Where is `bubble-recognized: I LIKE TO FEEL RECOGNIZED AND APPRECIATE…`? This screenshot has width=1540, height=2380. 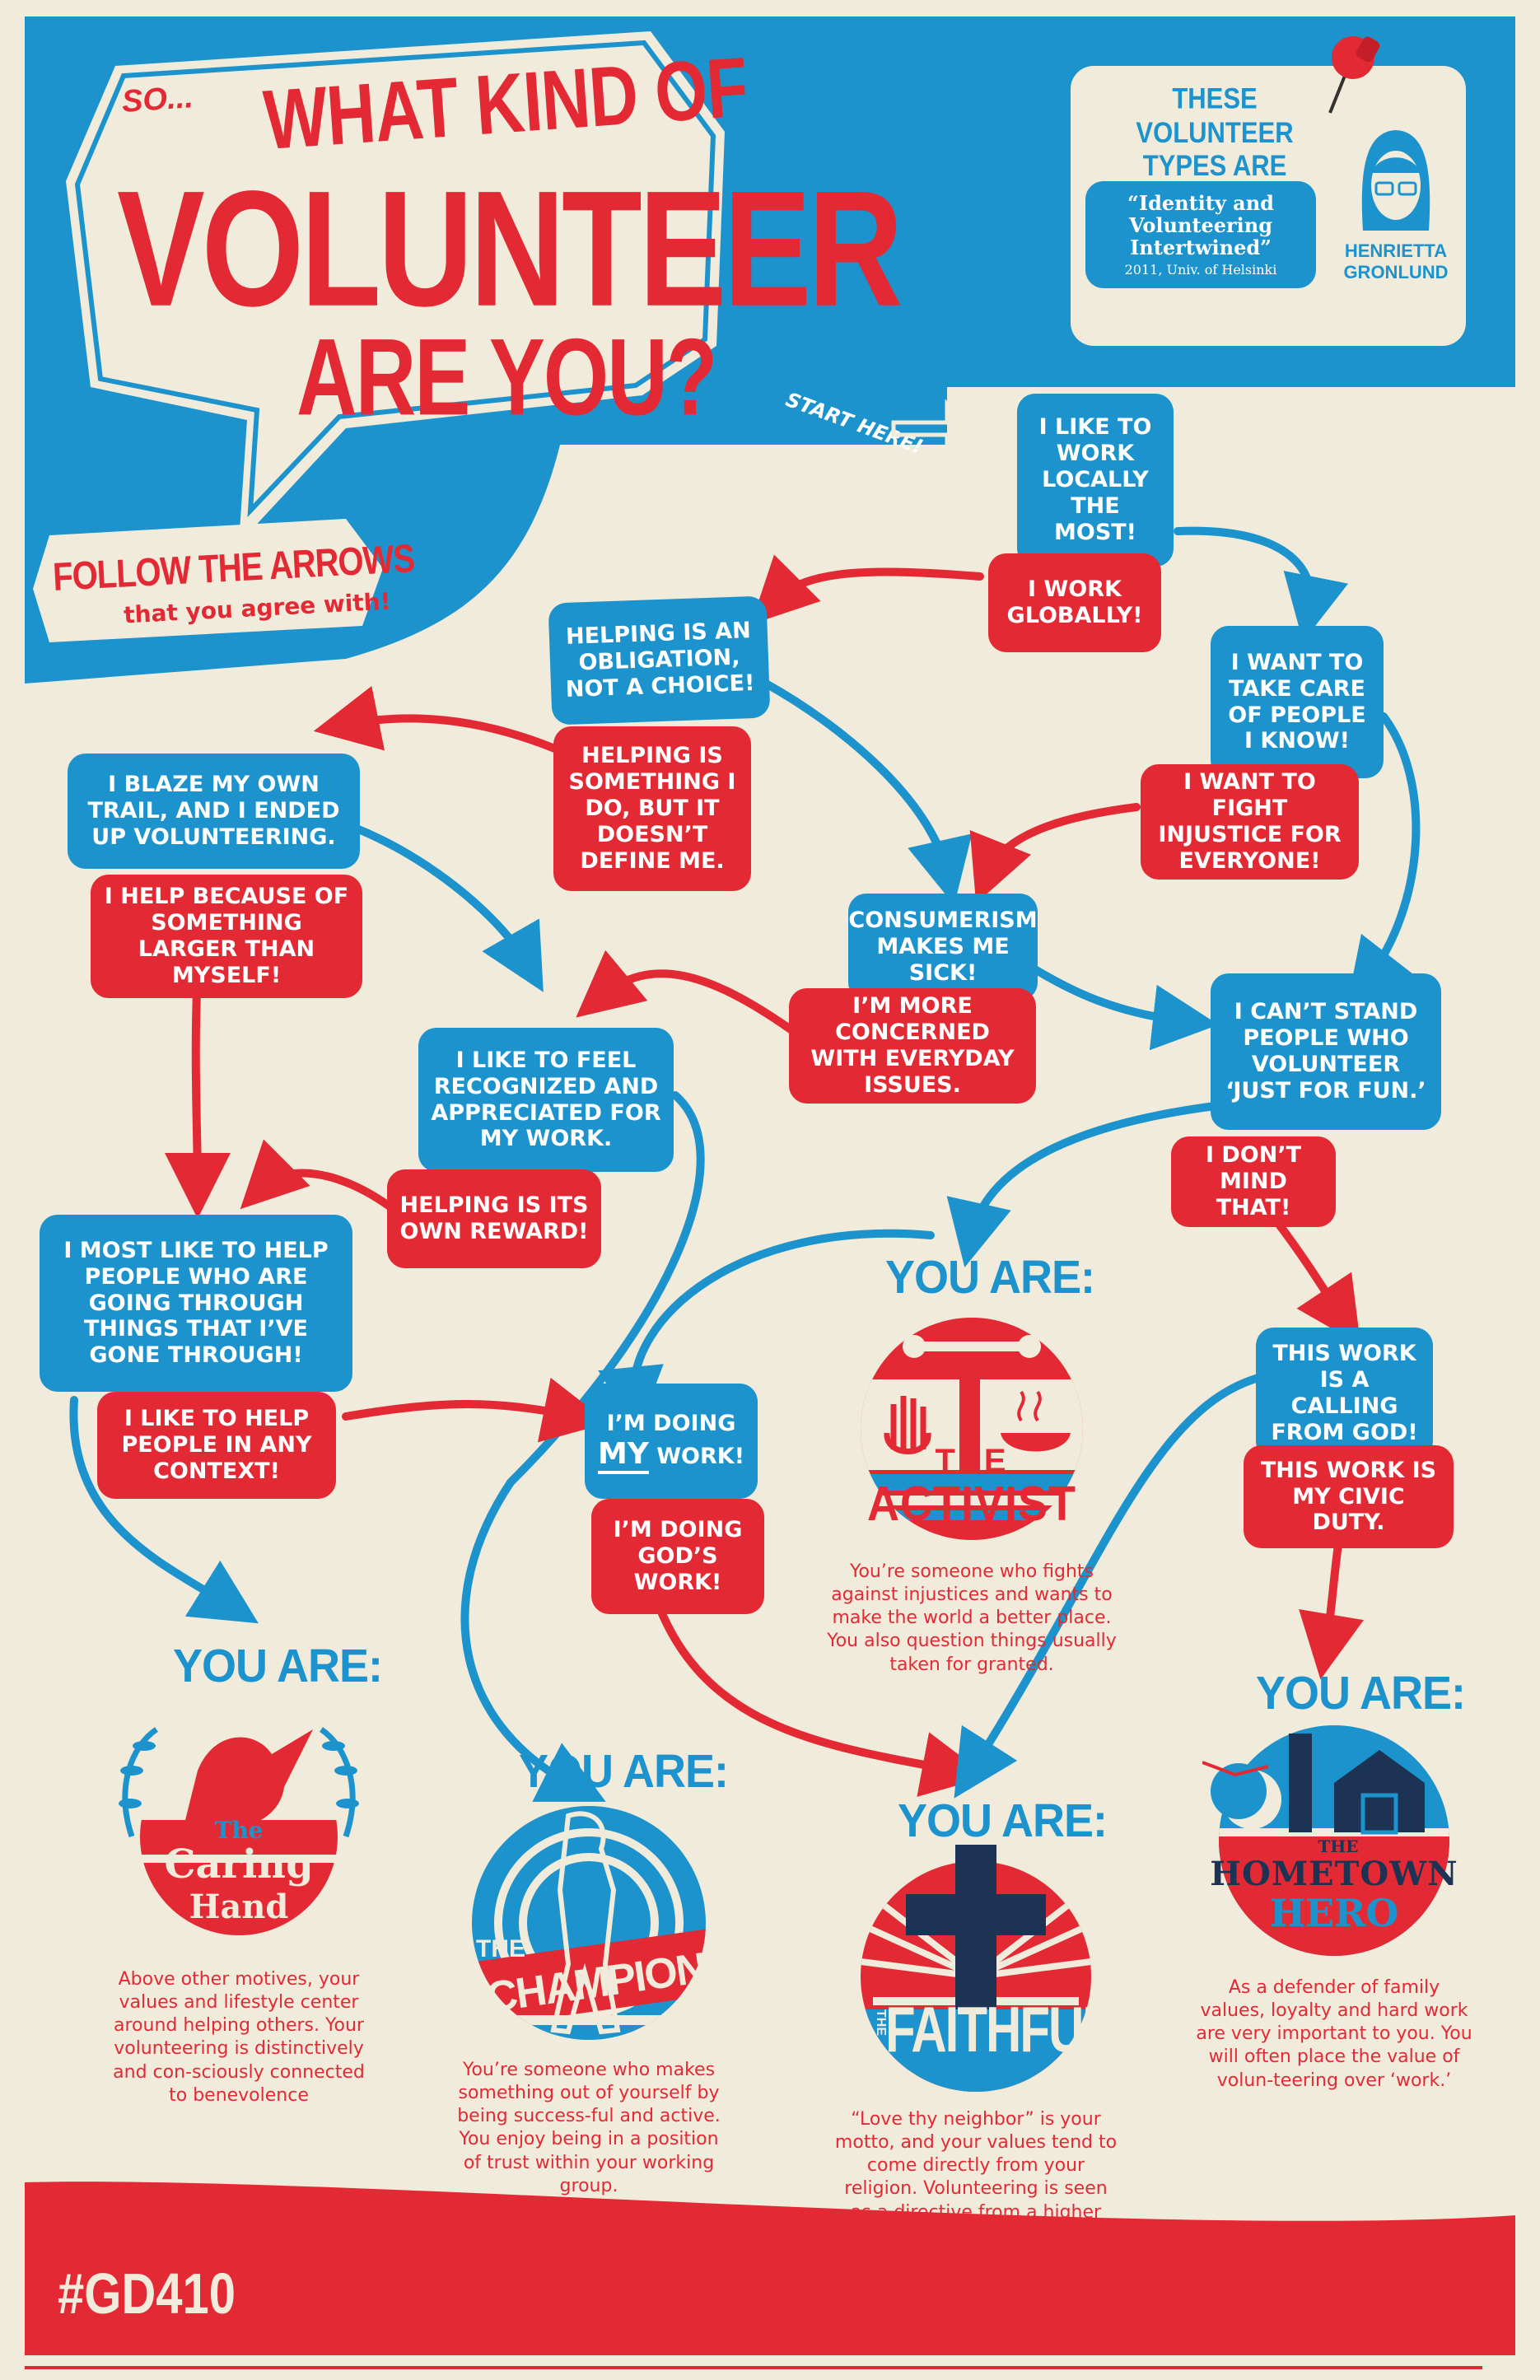 bubble-recognized: I LIKE TO FEEL RECOGNIZED AND APPRECIATE… is located at coordinates (546, 1100).